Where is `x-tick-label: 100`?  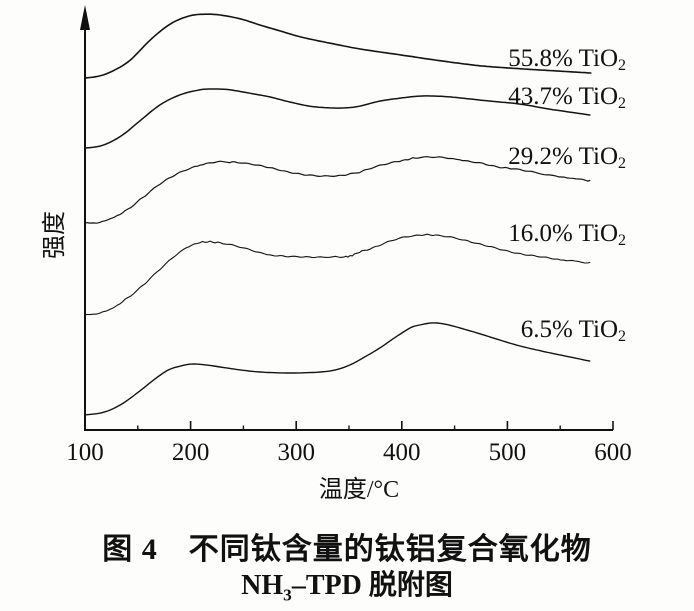 x-tick-label: 100 is located at coordinates (85, 452).